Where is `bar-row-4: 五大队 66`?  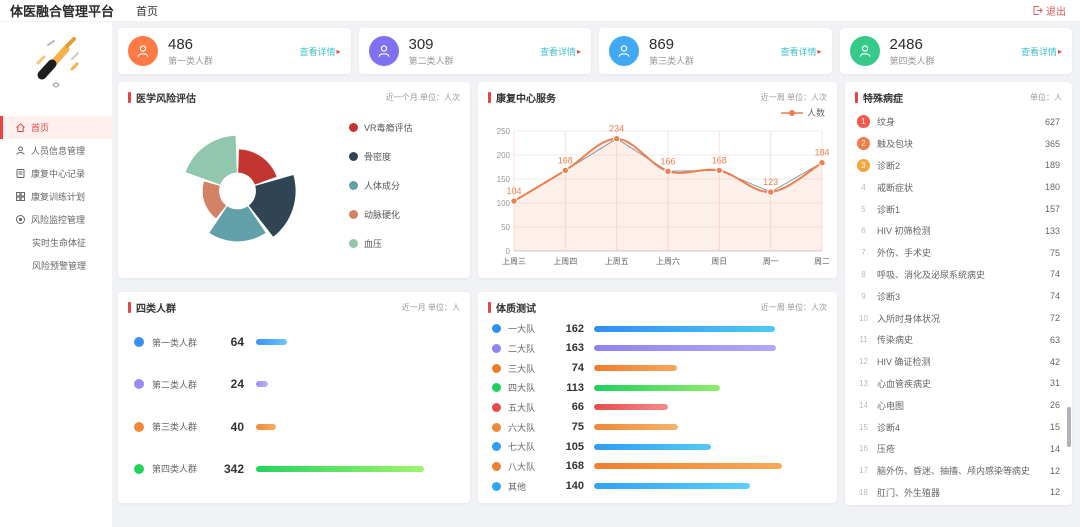 bar-row-4: 五大队 66 is located at coordinates (657, 407).